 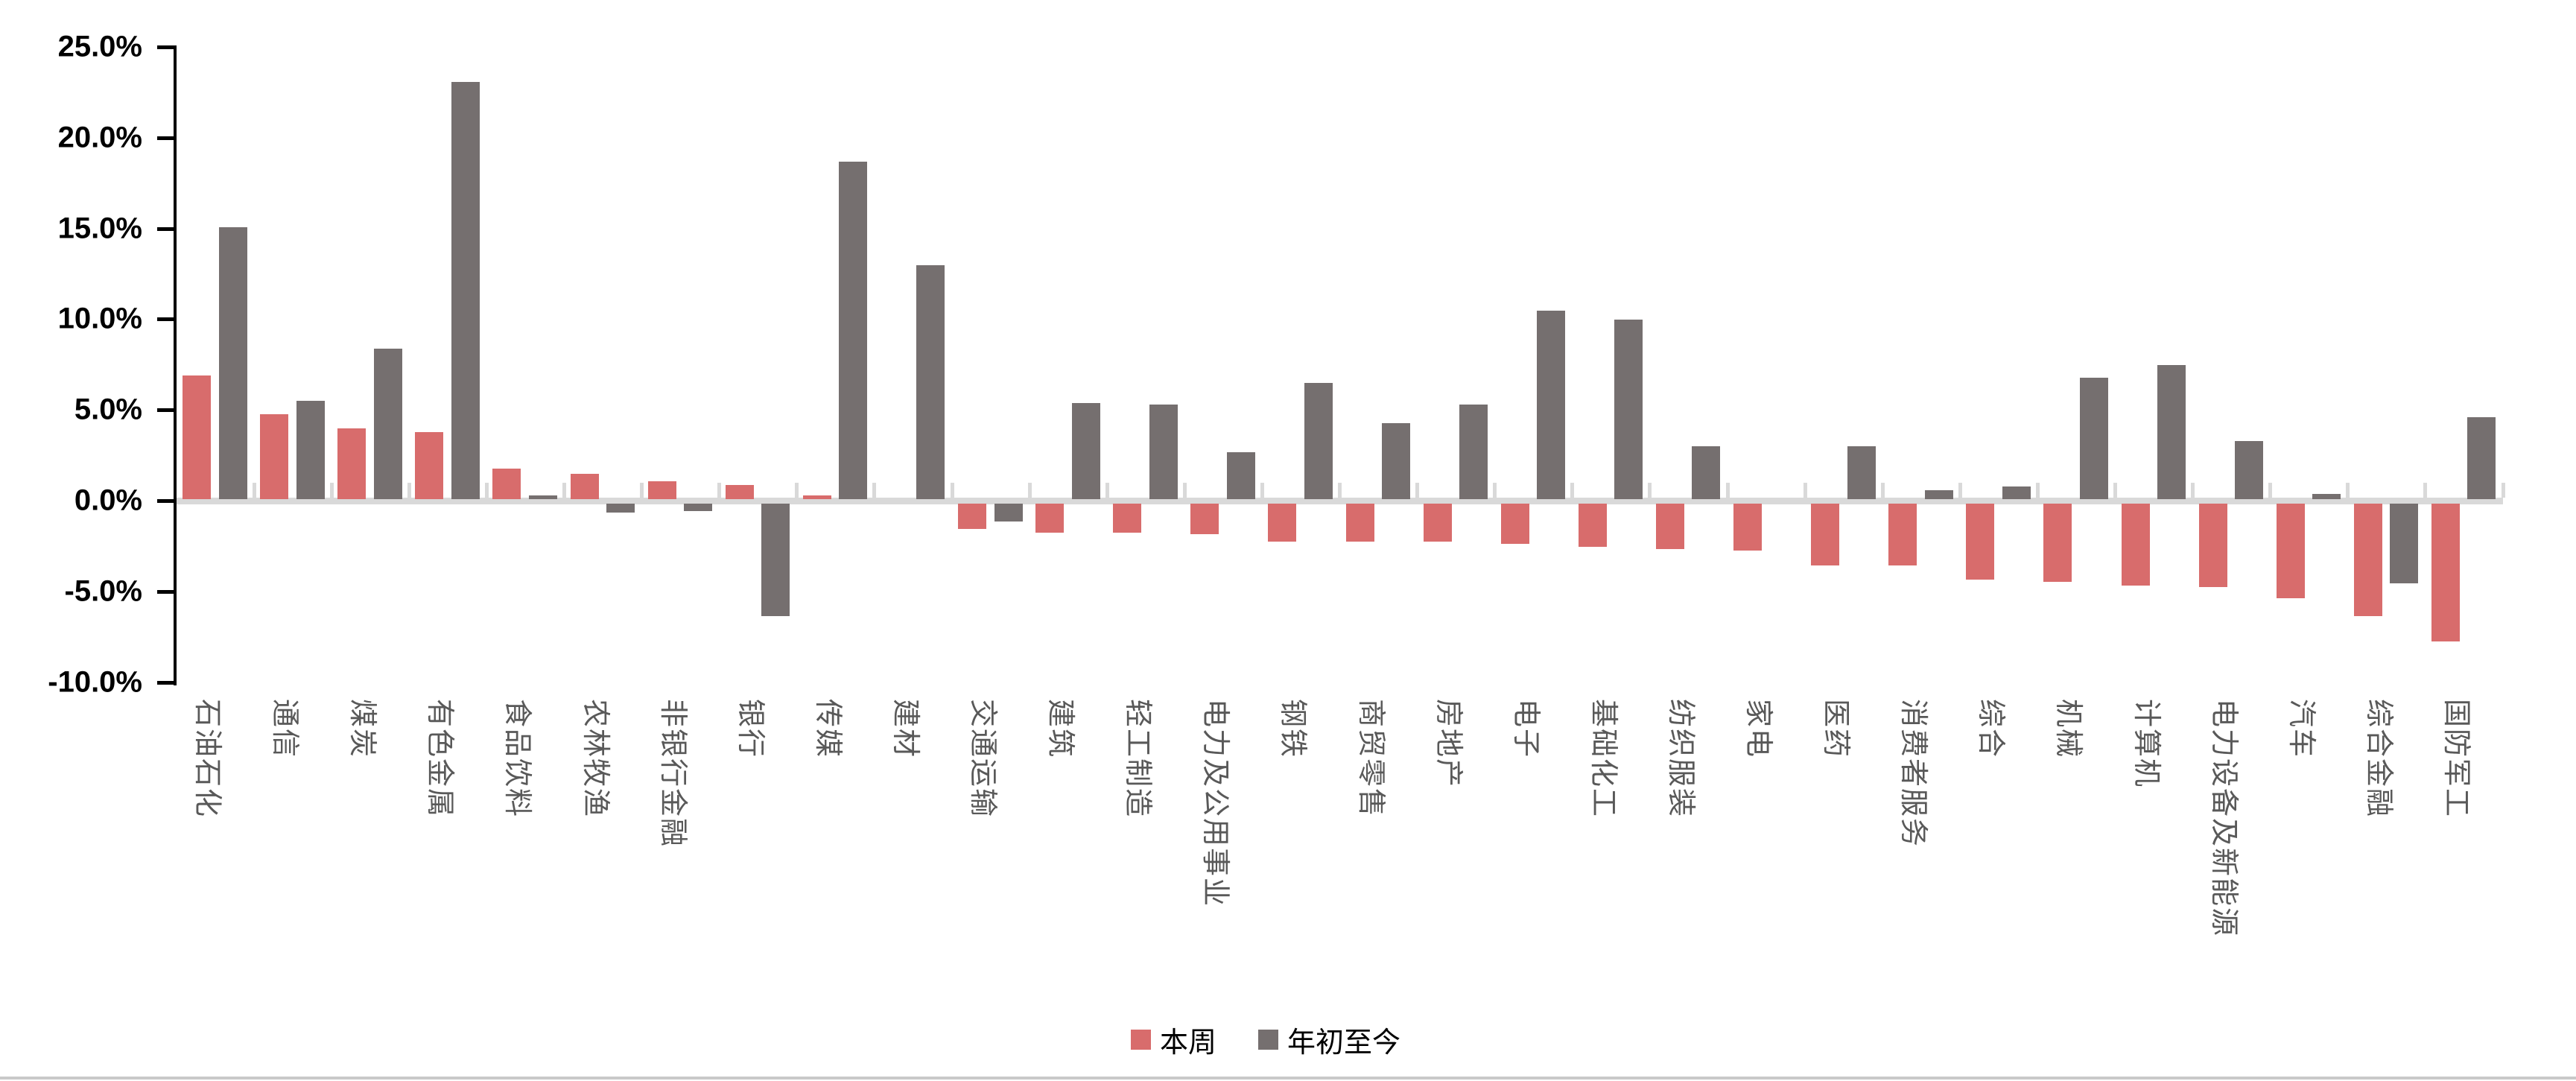 I want to click on y-axis-tick-label: -5.0%, so click(x=103, y=591).